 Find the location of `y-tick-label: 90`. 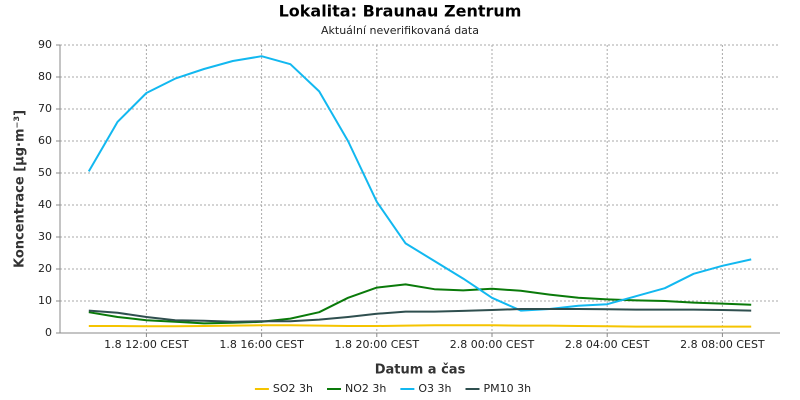

y-tick-label: 90 is located at coordinates (45, 44).